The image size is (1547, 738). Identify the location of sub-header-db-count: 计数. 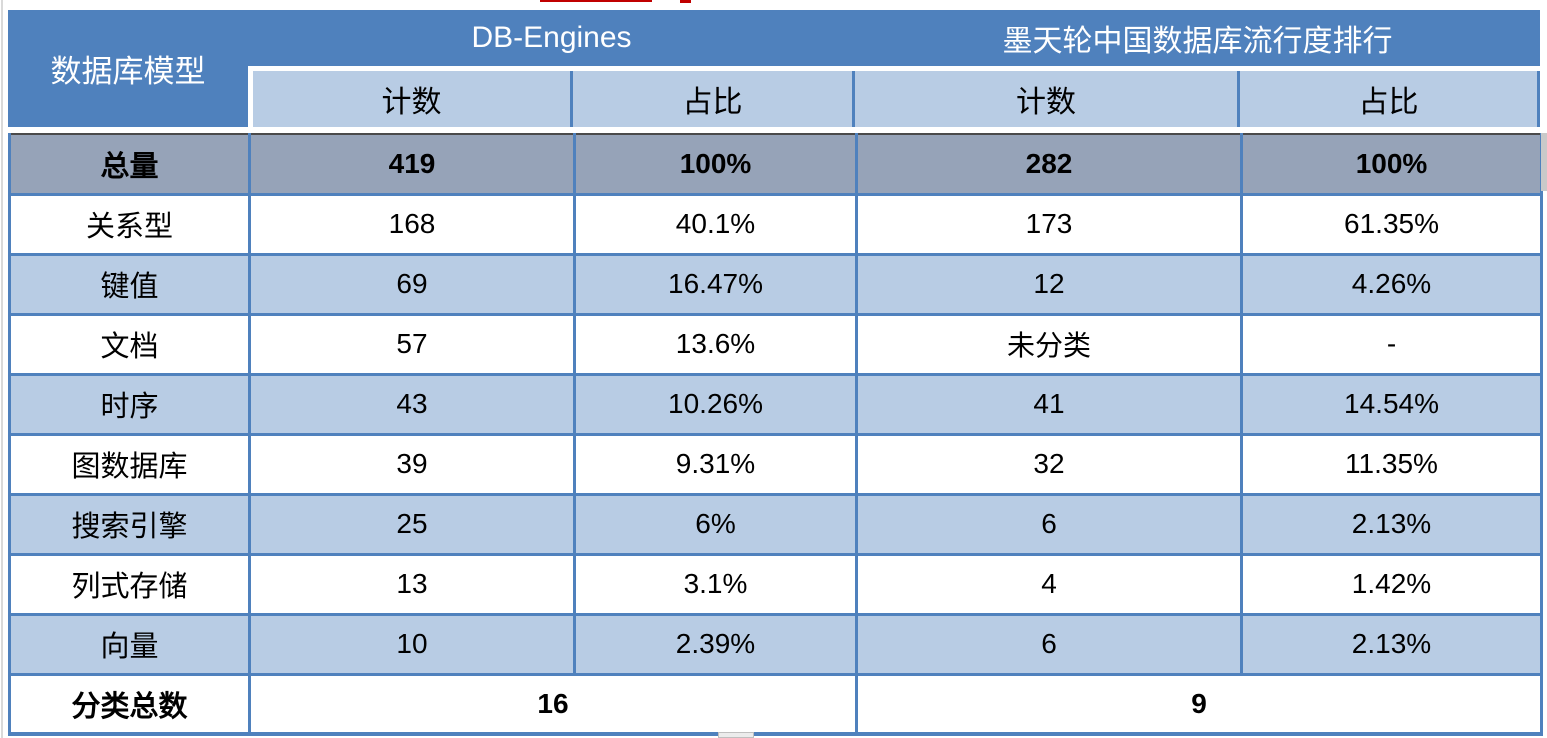
(413, 99).